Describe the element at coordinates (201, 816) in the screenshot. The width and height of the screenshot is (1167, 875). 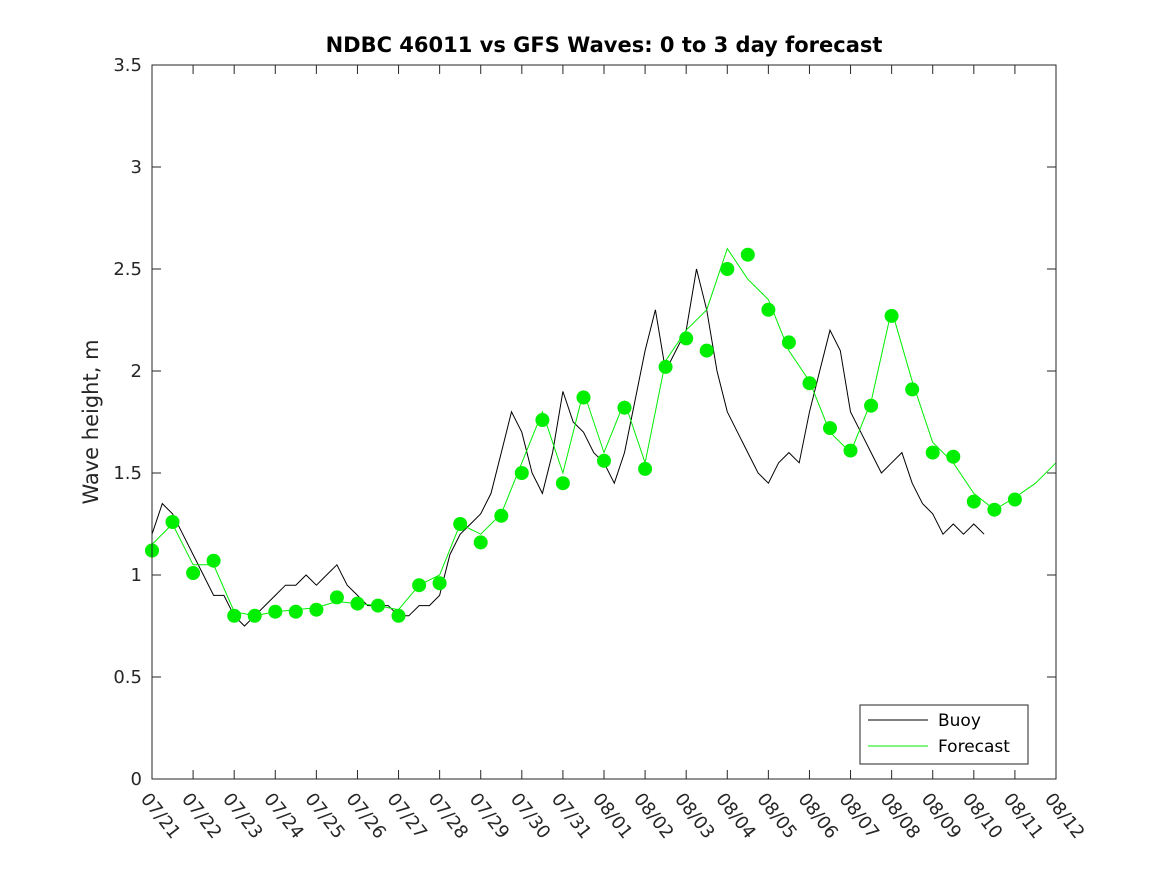
I see `x-tick-label: 07/22` at that location.